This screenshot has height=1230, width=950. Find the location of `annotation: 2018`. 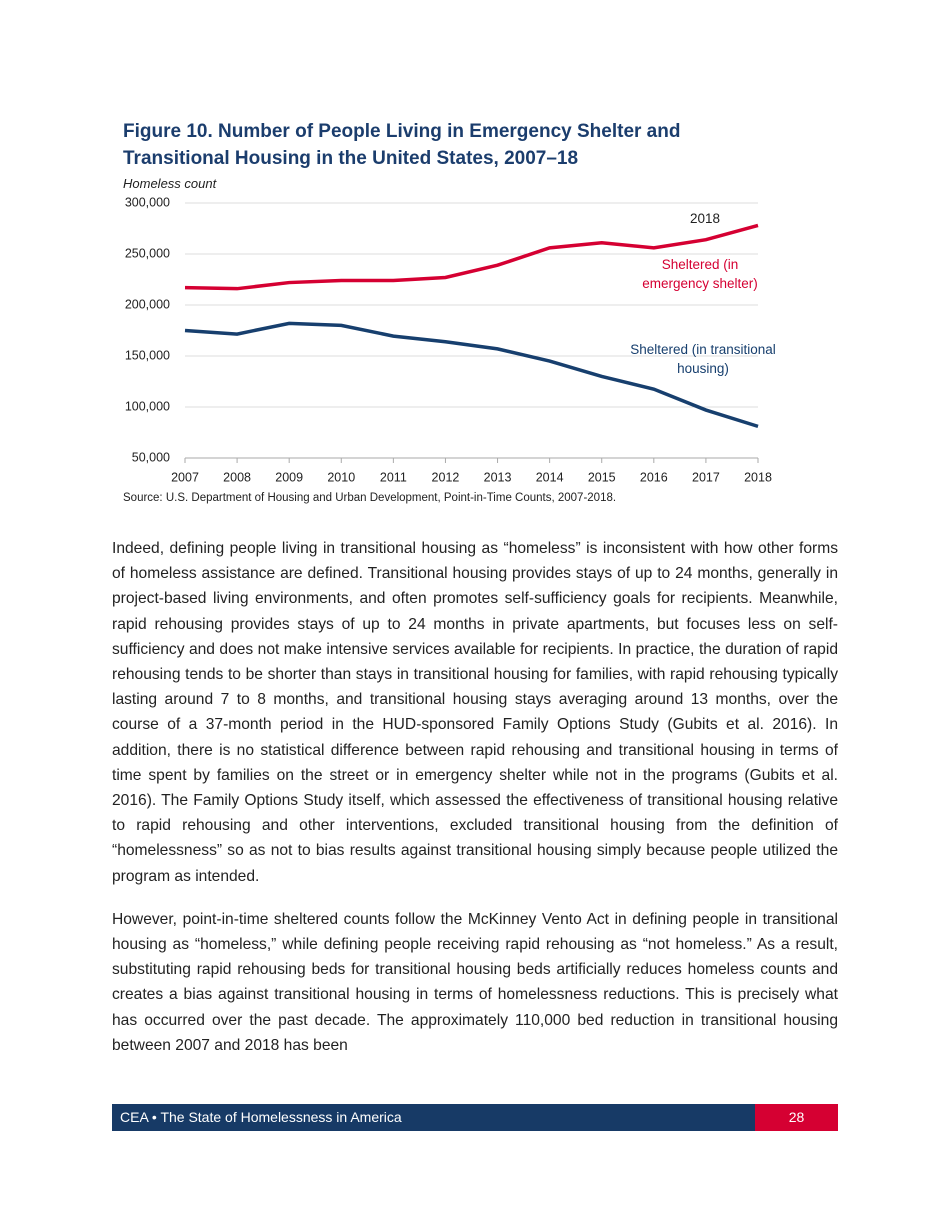

annotation: 2018 is located at coordinates (705, 218).